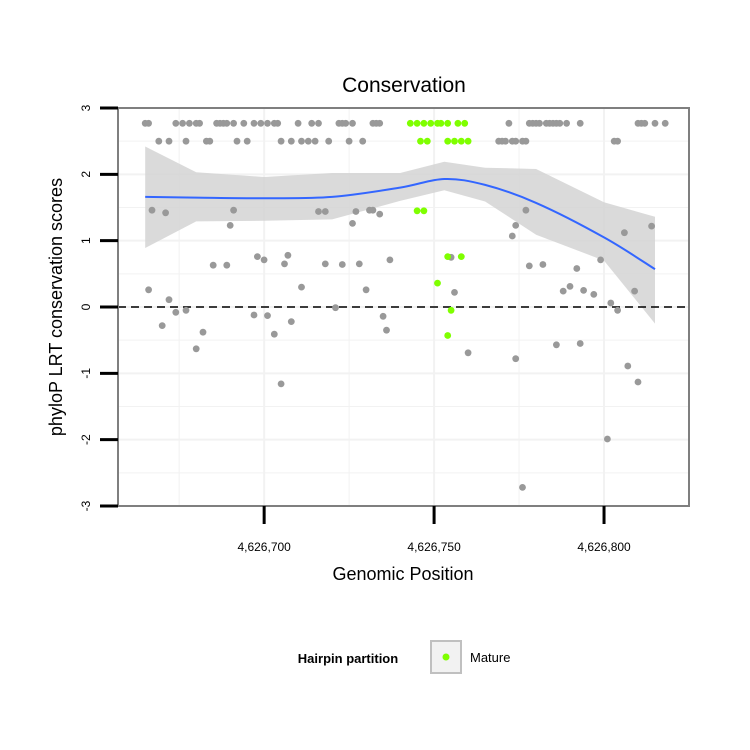 The width and height of the screenshot is (750, 750). I want to click on x-tick-label-2: 4,626,800, so click(604, 547).